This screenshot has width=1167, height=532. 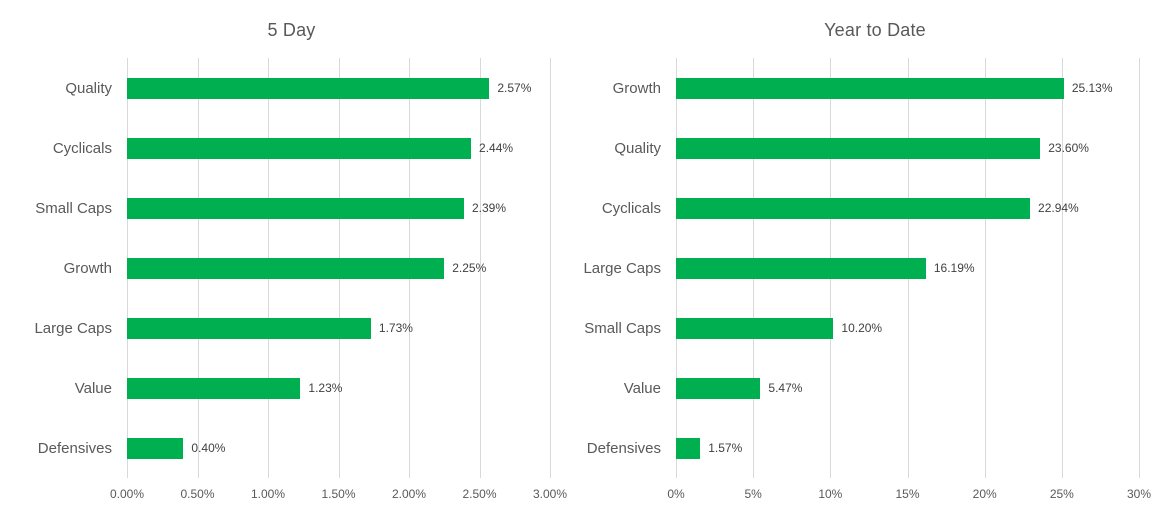 I want to click on x-axis-tick-label: 1.50%, so click(x=338, y=494).